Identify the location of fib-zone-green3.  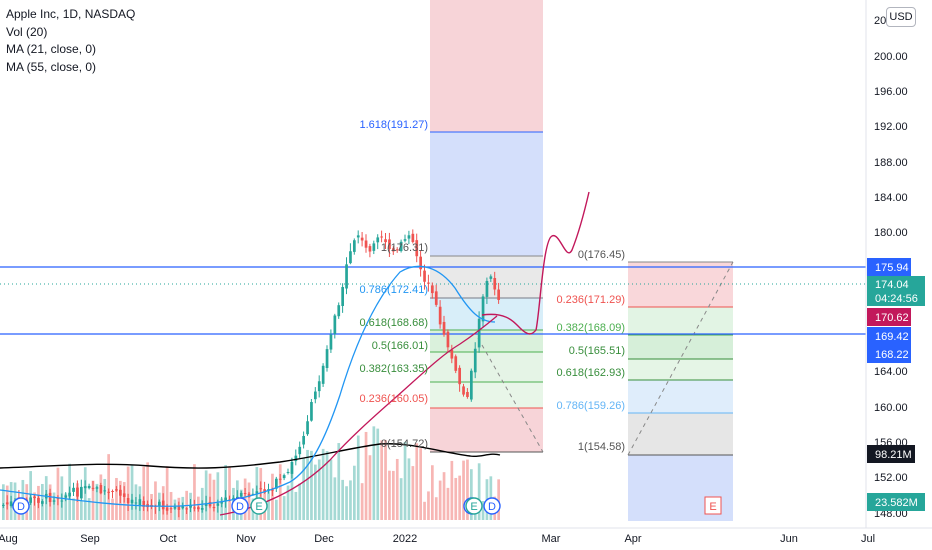
(486, 395).